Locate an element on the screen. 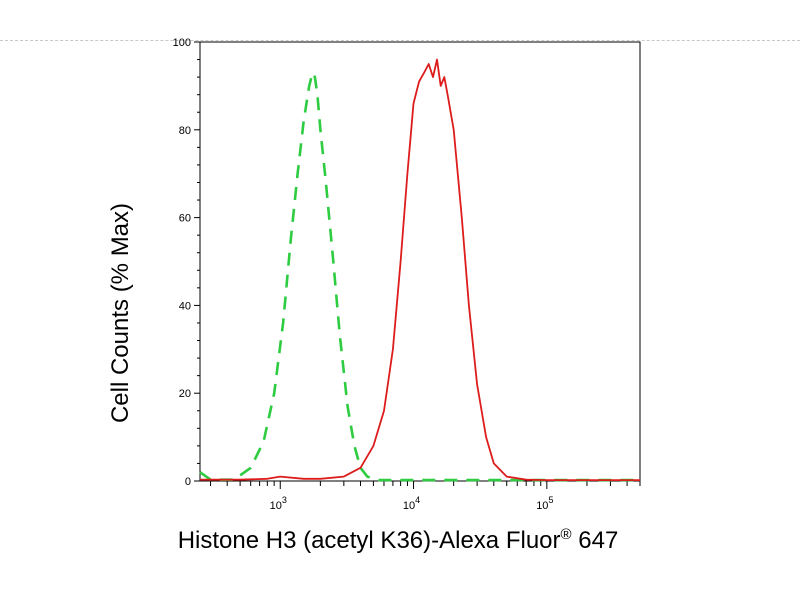  x-axis: 10³ 10⁴ 10⁵ is located at coordinates (425, 496).